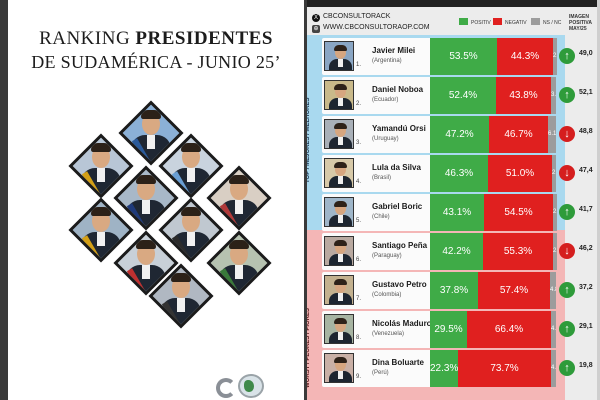 The width and height of the screenshot is (600, 400). What do you see at coordinates (359, 221) in the screenshot?
I see `rank-number: 5.` at bounding box center [359, 221].